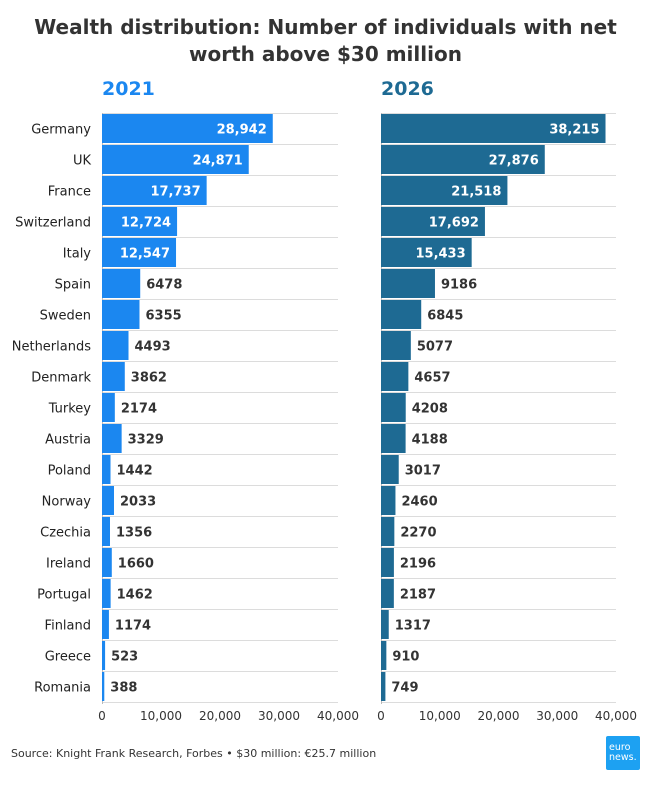  Describe the element at coordinates (419, 502) in the screenshot. I see `value-label-2026: 2460` at that location.